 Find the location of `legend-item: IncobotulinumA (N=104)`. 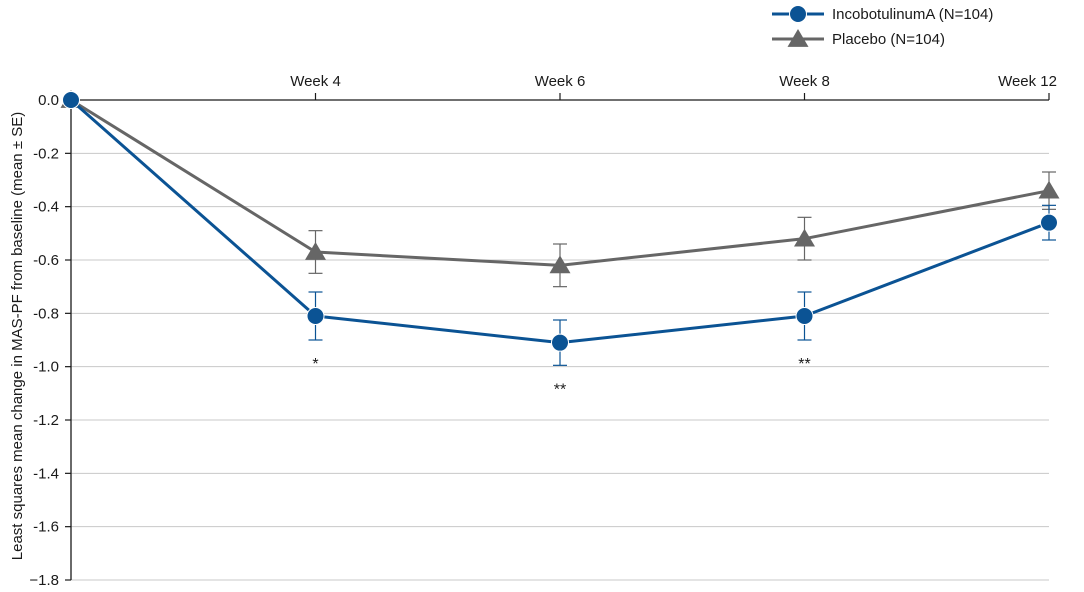

legend-item: IncobotulinumA (N=104) is located at coordinates (882, 14).